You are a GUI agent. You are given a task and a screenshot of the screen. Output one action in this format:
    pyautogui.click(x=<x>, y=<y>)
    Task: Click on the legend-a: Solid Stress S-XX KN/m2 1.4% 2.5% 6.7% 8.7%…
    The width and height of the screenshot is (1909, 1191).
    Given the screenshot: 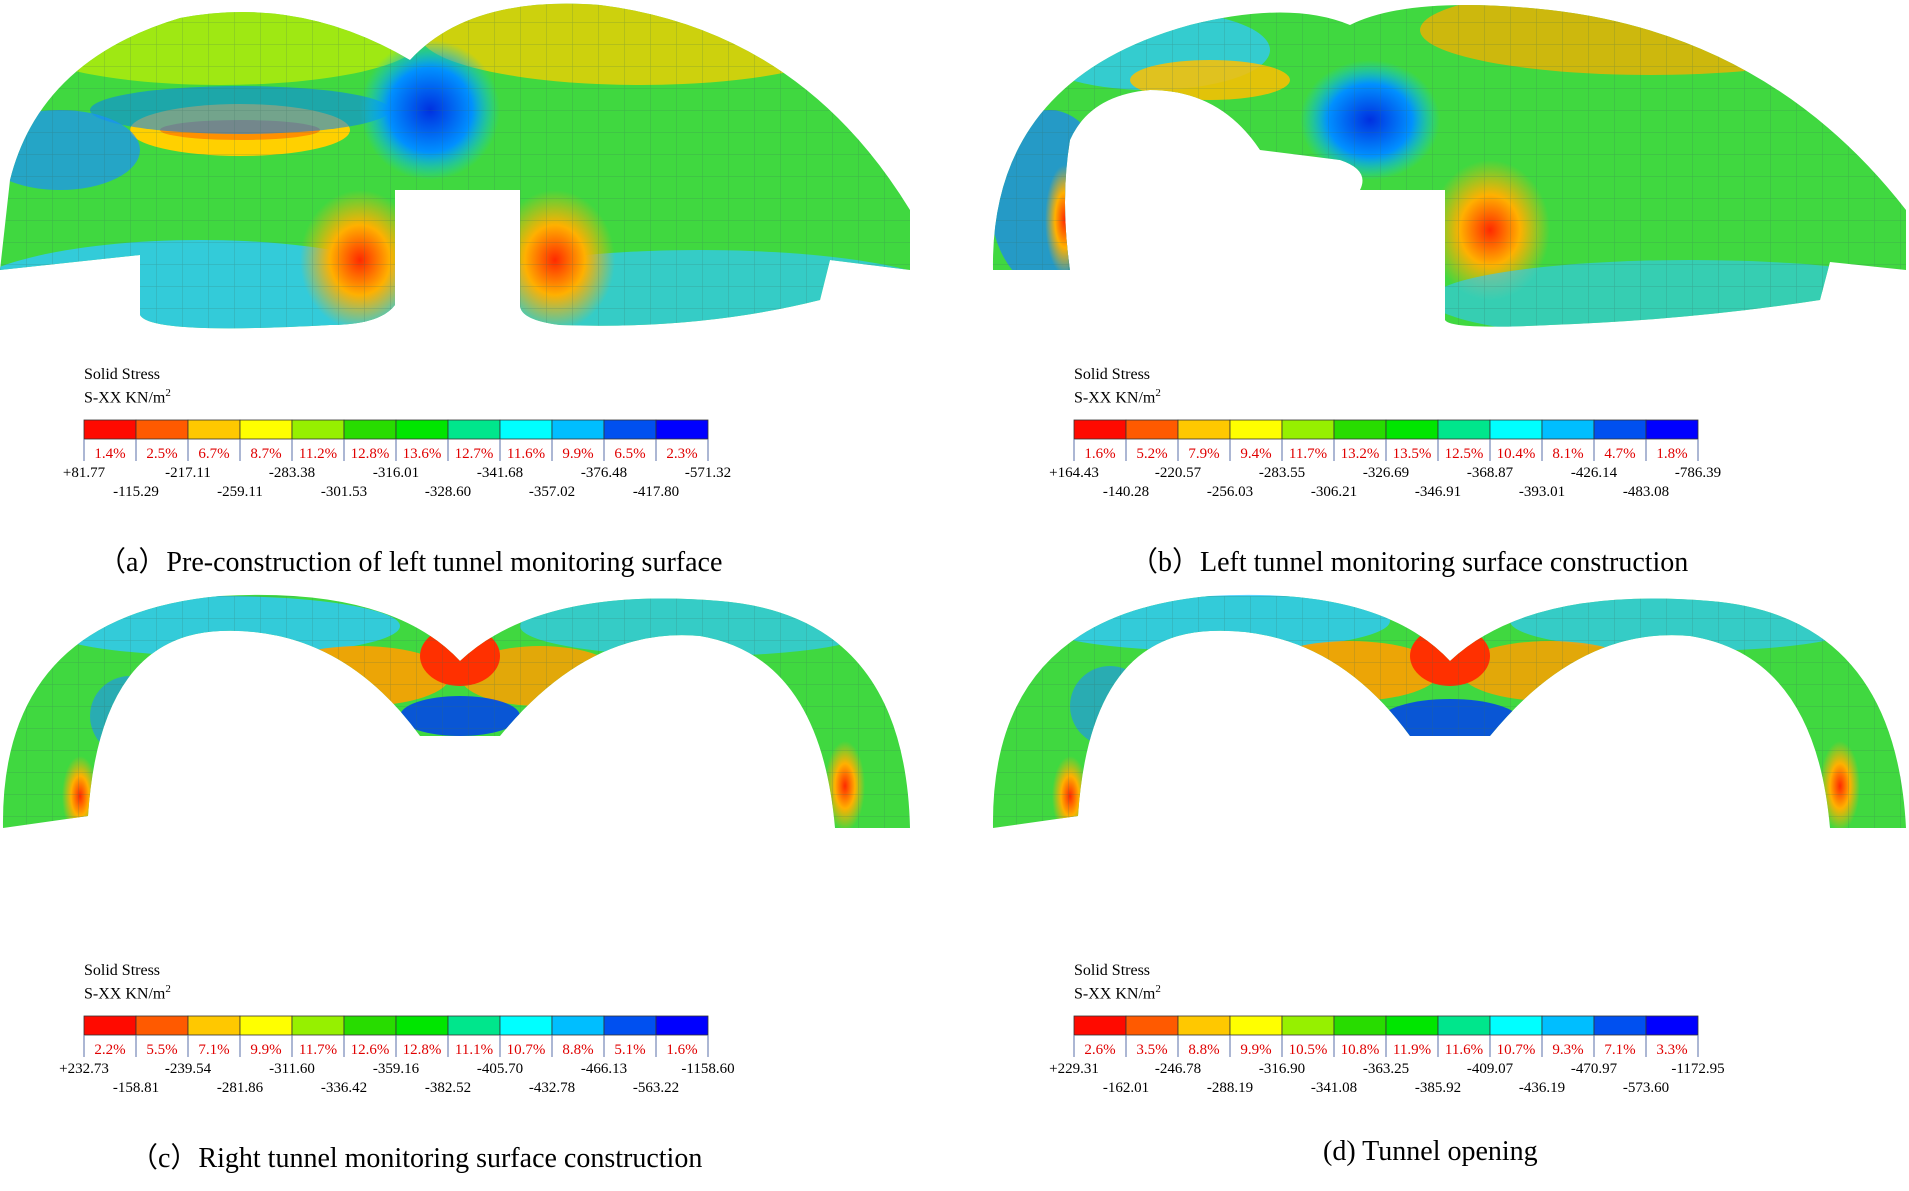 What is the action you would take?
    pyautogui.click(x=462, y=445)
    